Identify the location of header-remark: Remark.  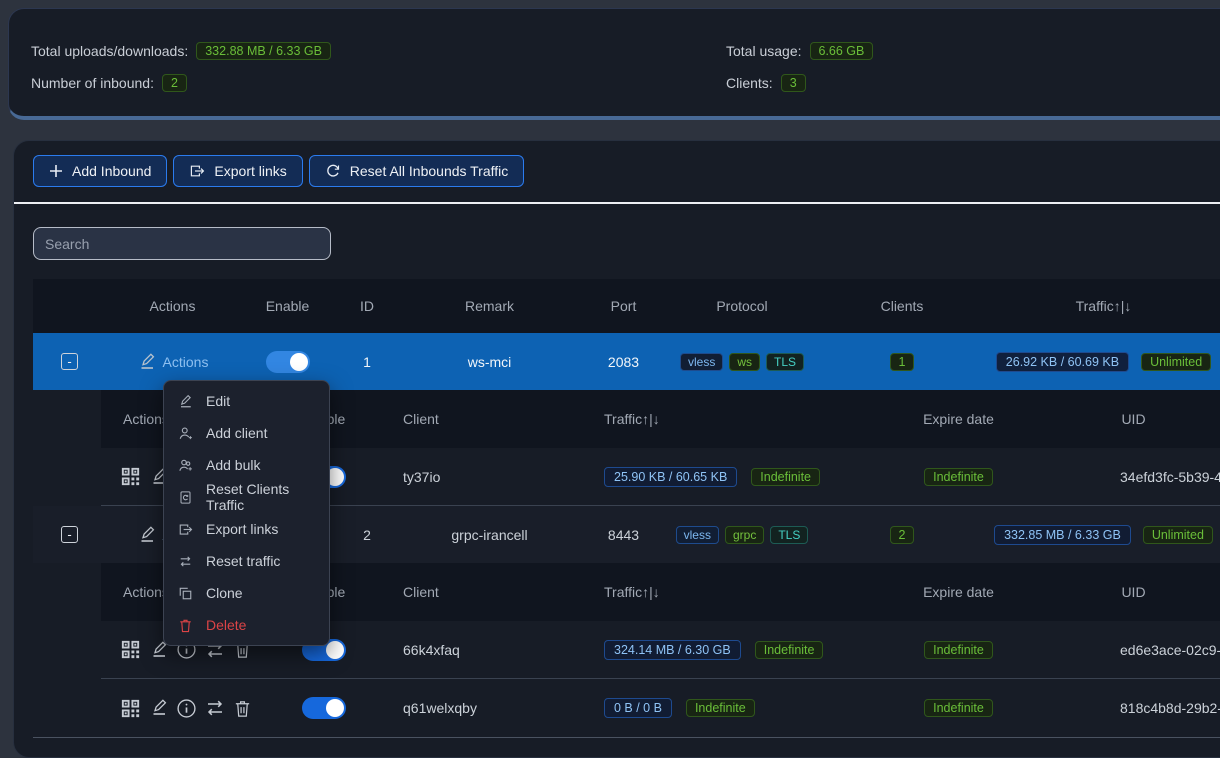
(489, 306).